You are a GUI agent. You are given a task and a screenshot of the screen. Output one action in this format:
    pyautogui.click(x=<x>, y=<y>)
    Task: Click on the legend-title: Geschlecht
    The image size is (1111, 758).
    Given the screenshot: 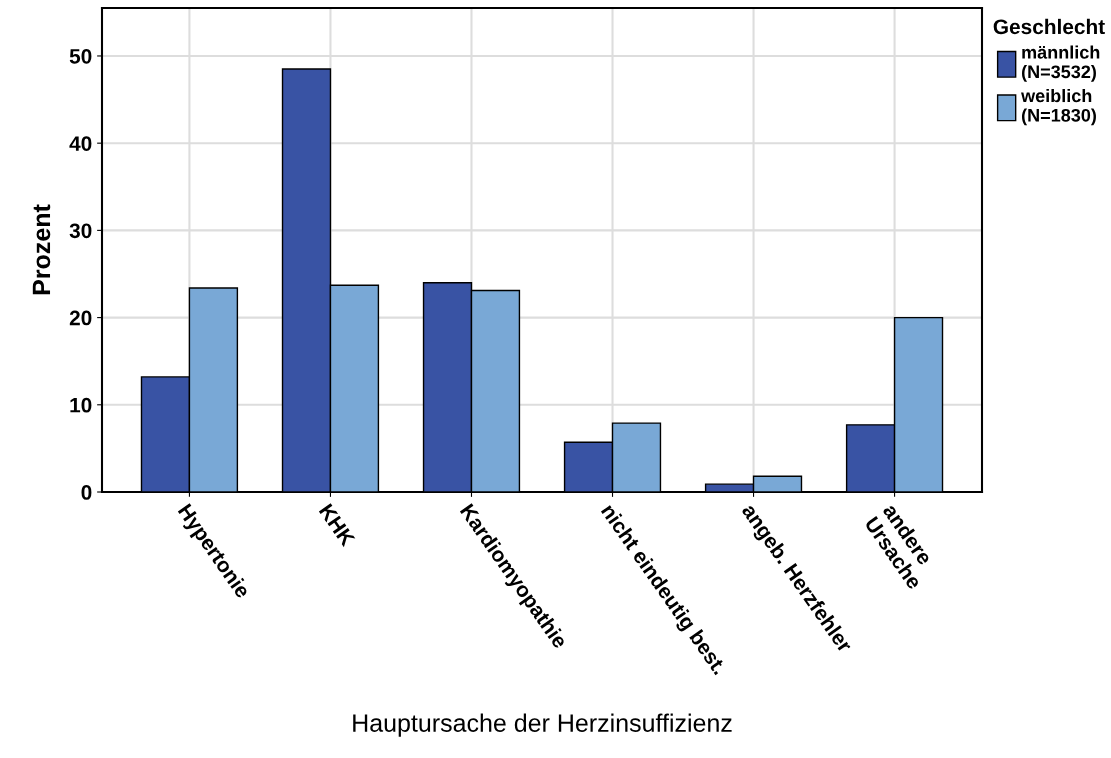 What is the action you would take?
    pyautogui.click(x=1049, y=26)
    